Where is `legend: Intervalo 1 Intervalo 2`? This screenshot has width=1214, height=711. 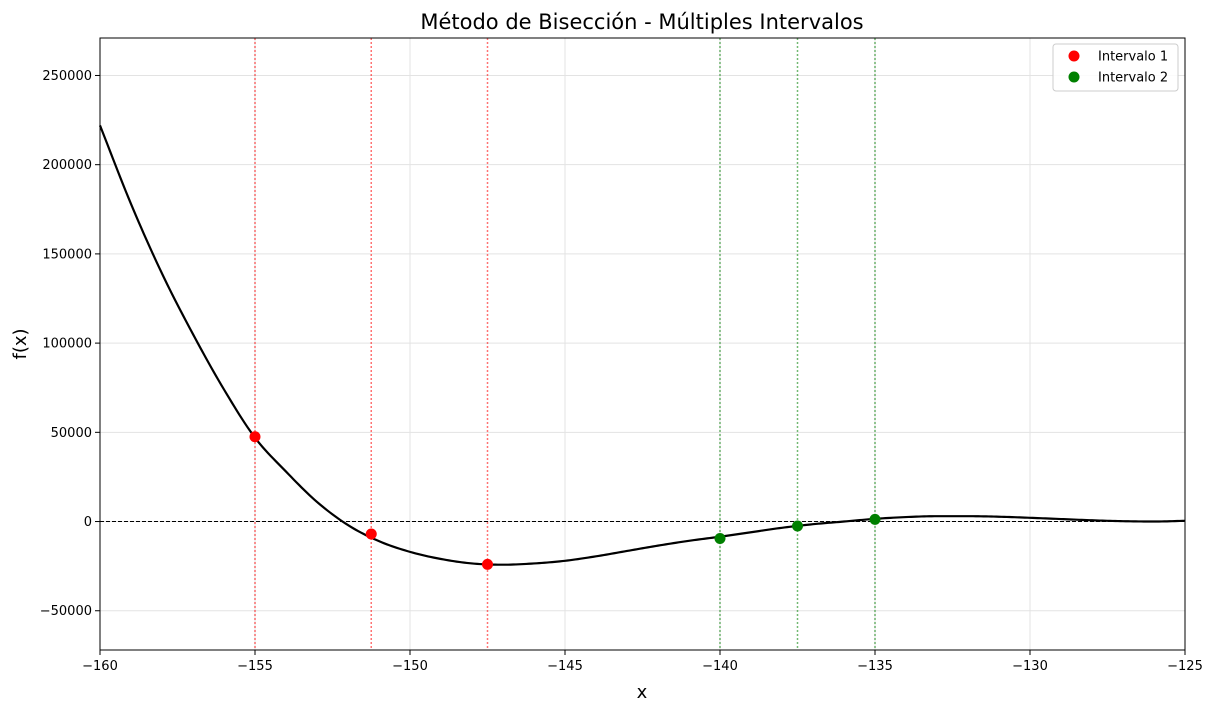
legend: Intervalo 1 Intervalo 2 is located at coordinates (1115, 67).